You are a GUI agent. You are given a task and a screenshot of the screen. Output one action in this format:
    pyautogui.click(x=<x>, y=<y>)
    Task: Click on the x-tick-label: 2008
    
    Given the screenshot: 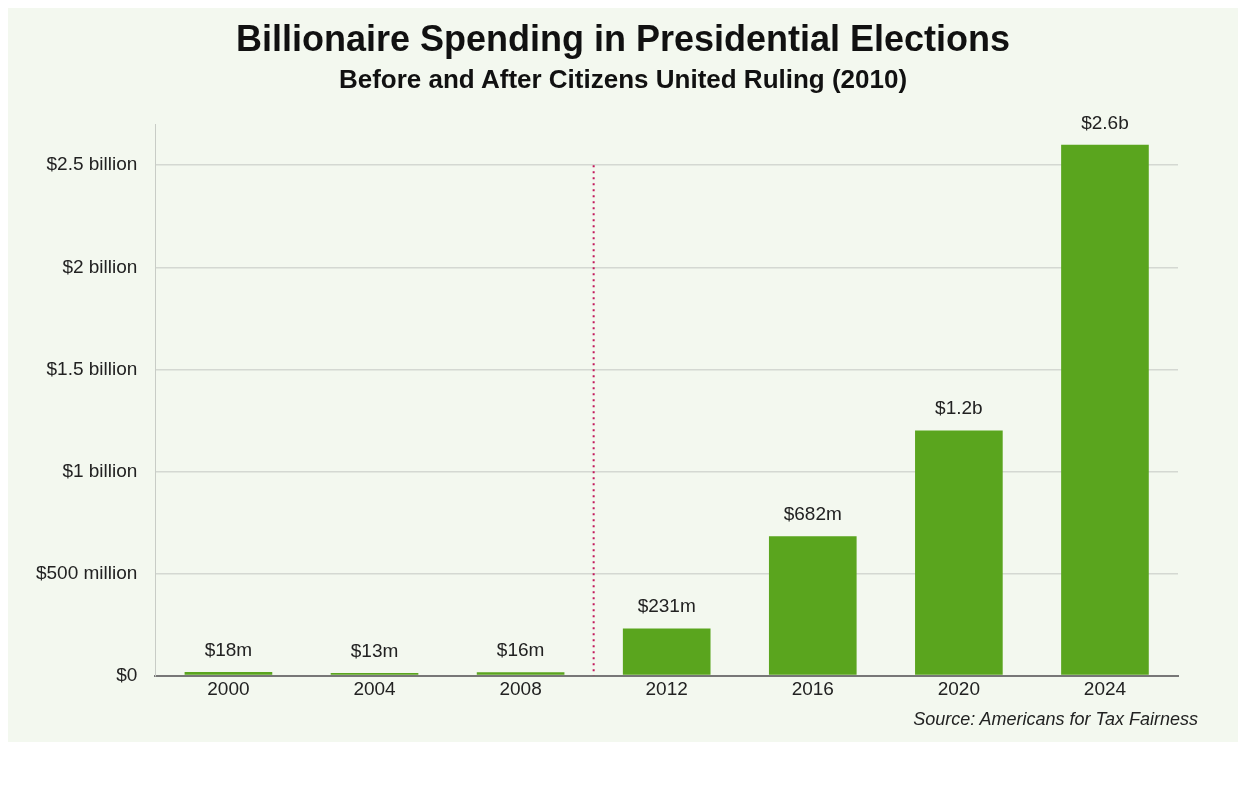 What is the action you would take?
    pyautogui.click(x=520, y=689)
    